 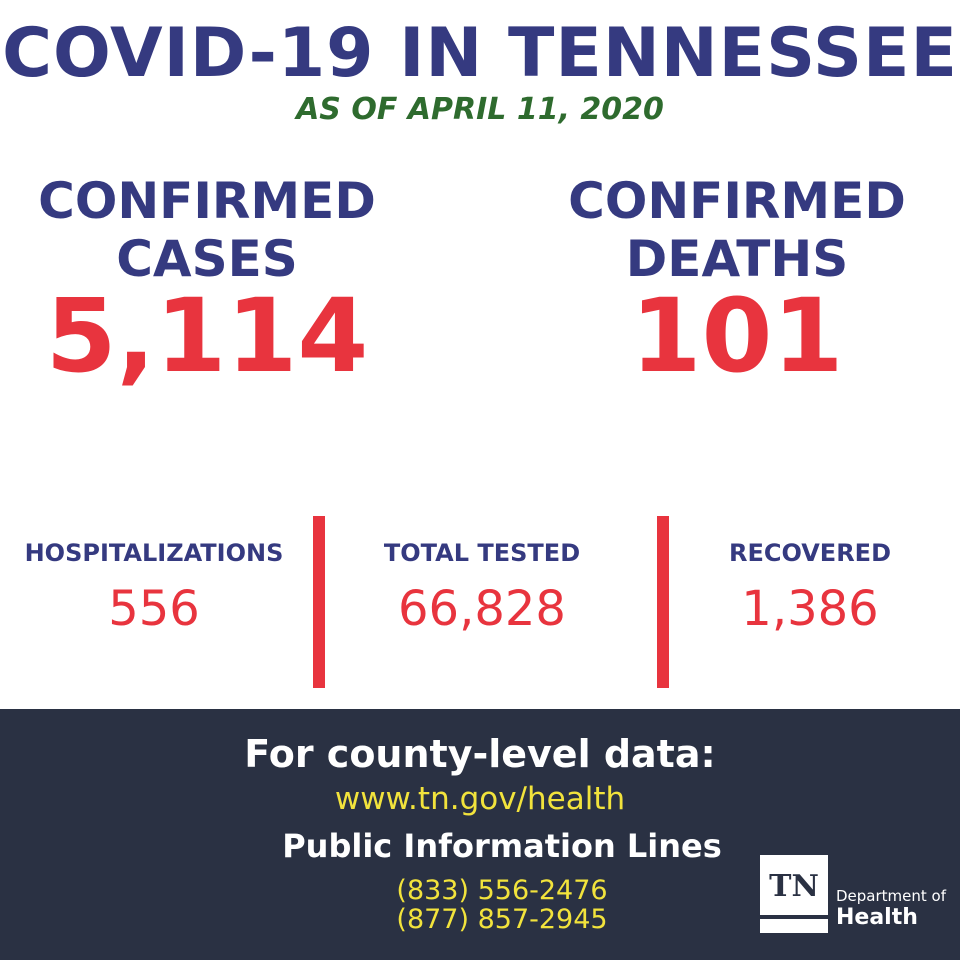 What do you see at coordinates (737, 259) in the screenshot?
I see `confirmed-deaths-label-line2: DEATHS` at bounding box center [737, 259].